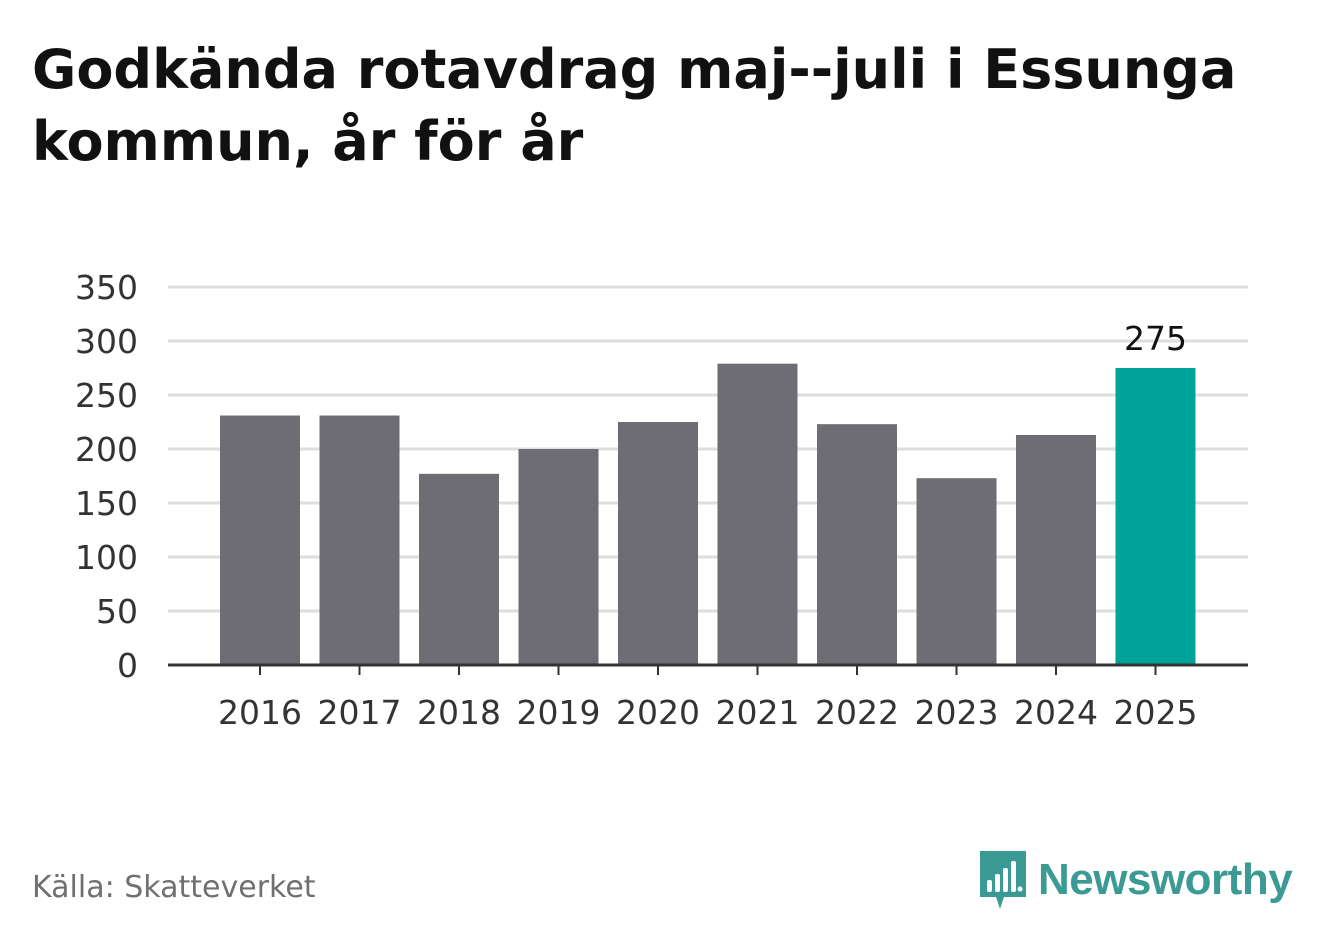 The image size is (1322, 939). What do you see at coordinates (359, 540) in the screenshot?
I see `bar-2017` at bounding box center [359, 540].